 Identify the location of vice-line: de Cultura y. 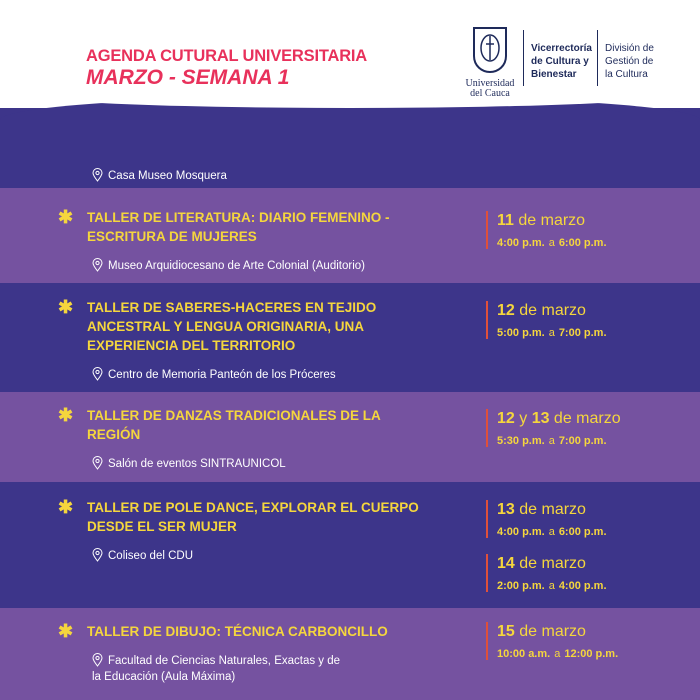
(560, 61).